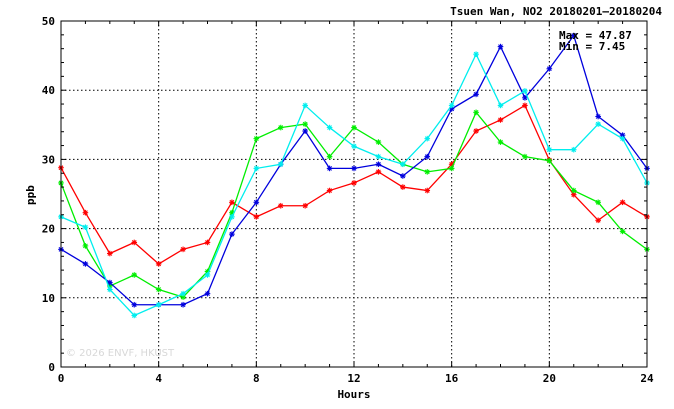 This screenshot has width=674, height=409. Describe the element at coordinates (48, 90) in the screenshot. I see `y-tick-label: 40` at that location.